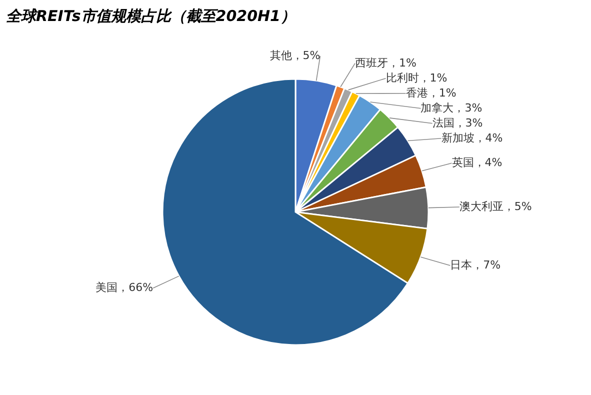 This screenshot has width=591, height=395. I want to click on slice-label: 加拿大，3%, so click(451, 107).